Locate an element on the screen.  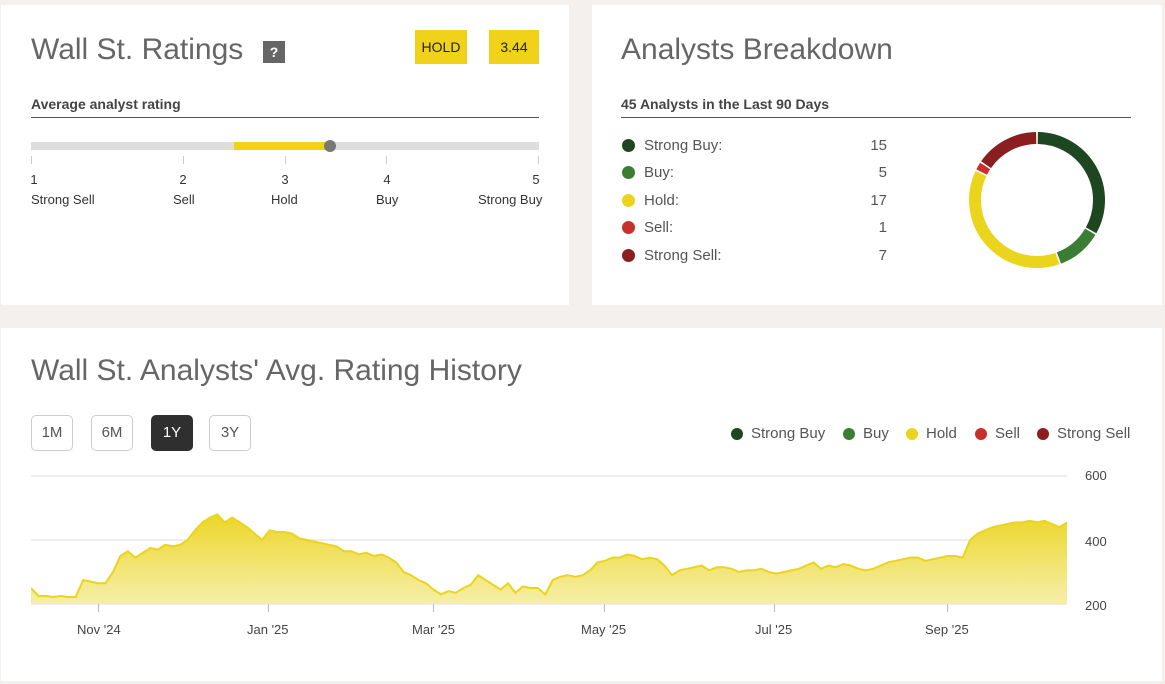
scale-label: Strong Sell is located at coordinates (63, 199).